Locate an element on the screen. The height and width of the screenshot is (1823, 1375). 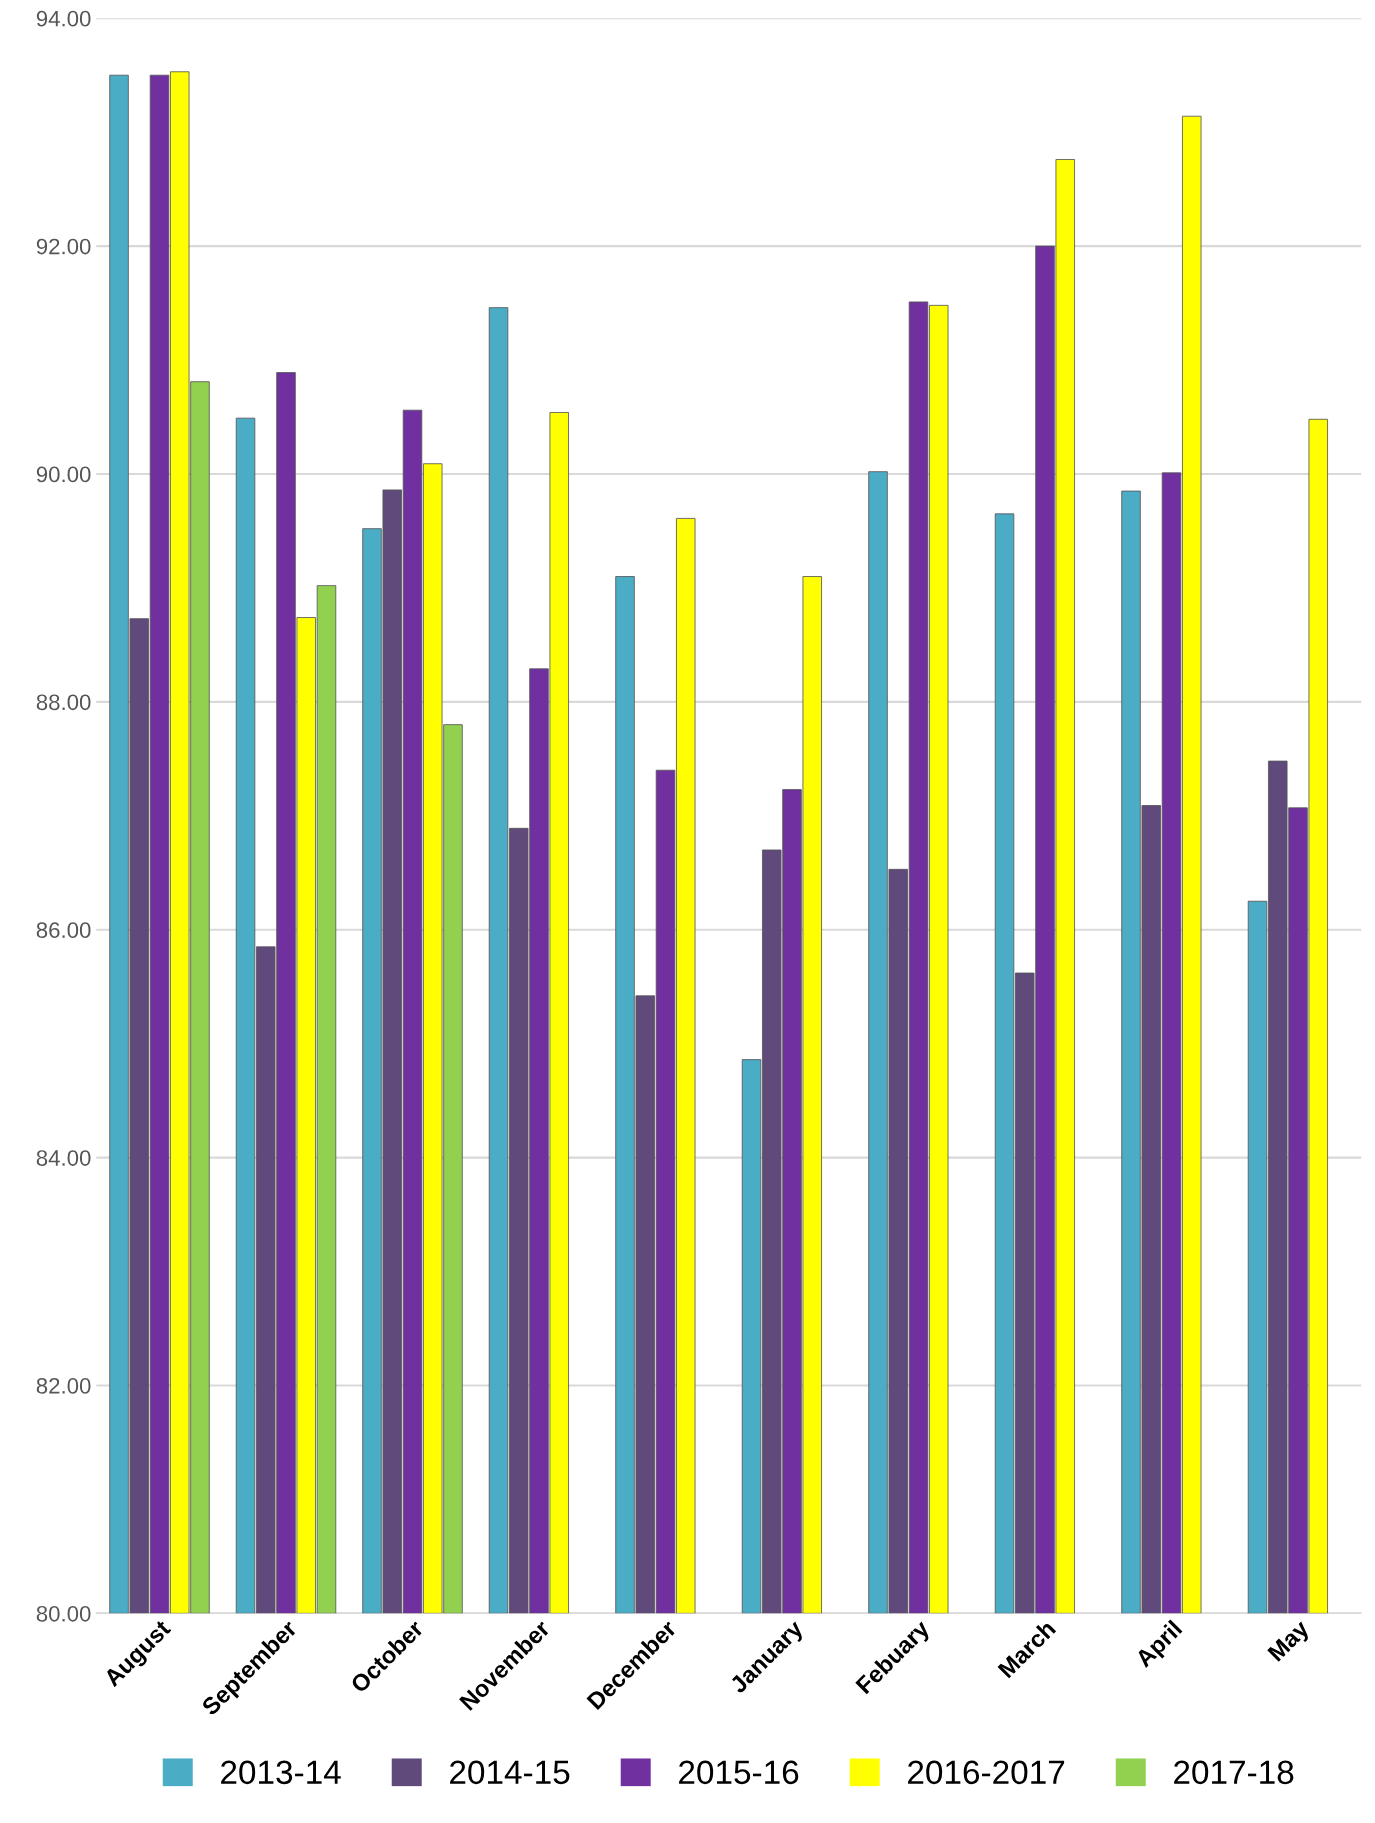
legend-label: 2015-16 is located at coordinates (739, 1772).